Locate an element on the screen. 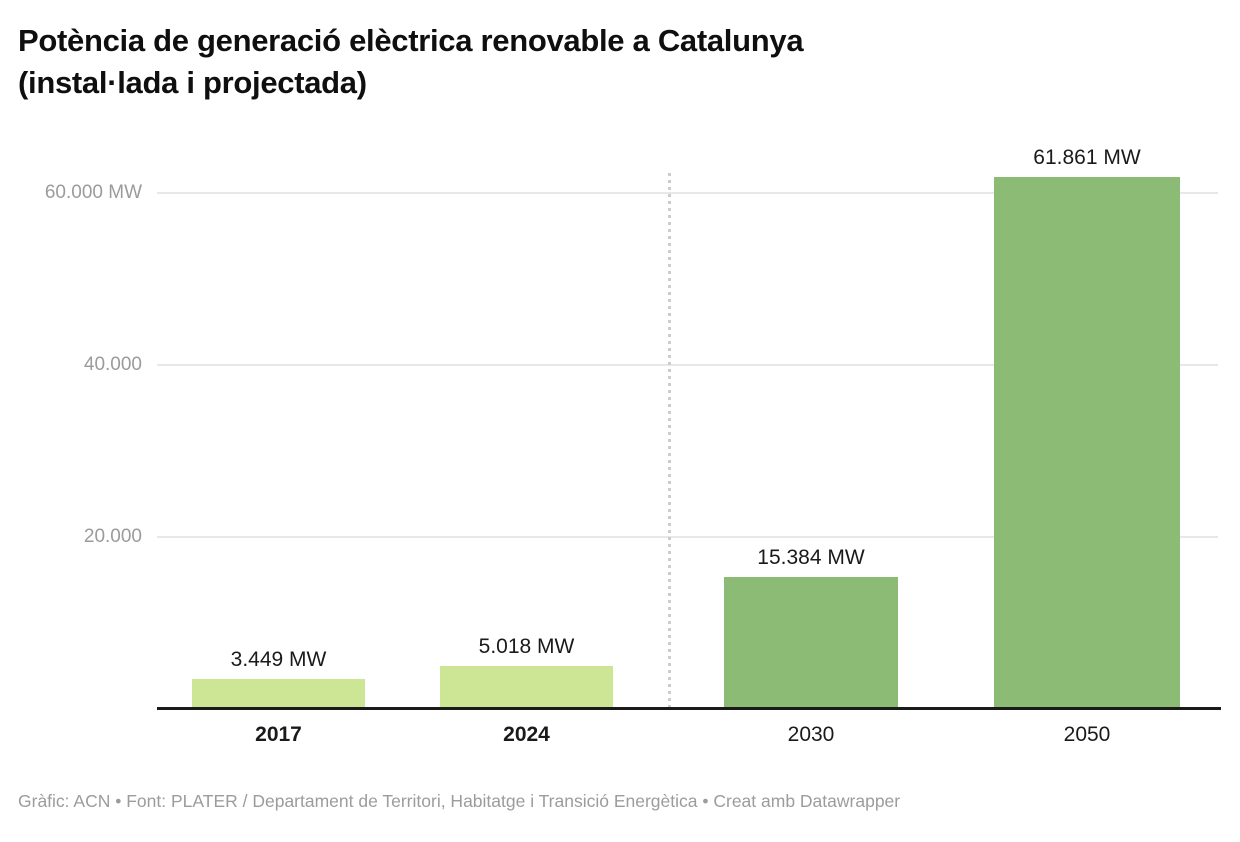  x-axis-label-2050: 2050 is located at coordinates (1087, 734).